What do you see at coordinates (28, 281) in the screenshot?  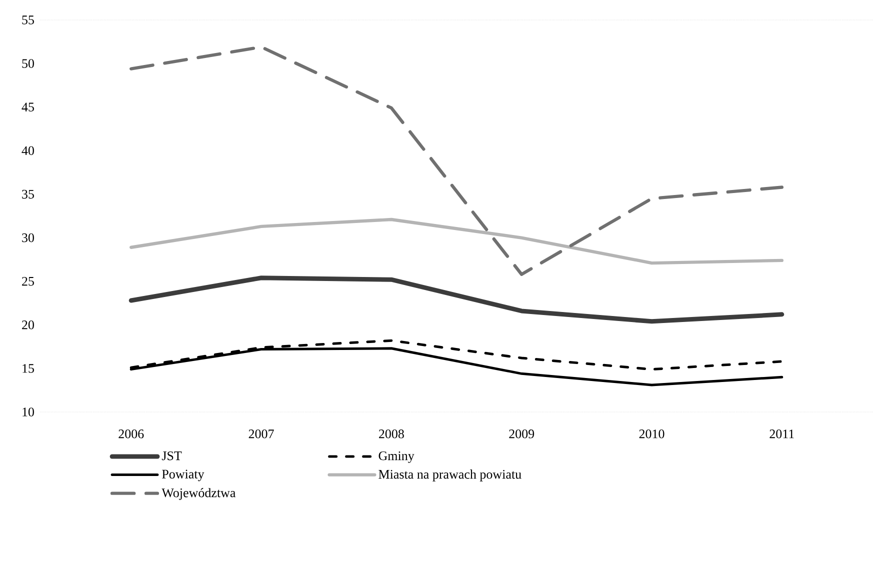 I see `y-tick-label: 25` at bounding box center [28, 281].